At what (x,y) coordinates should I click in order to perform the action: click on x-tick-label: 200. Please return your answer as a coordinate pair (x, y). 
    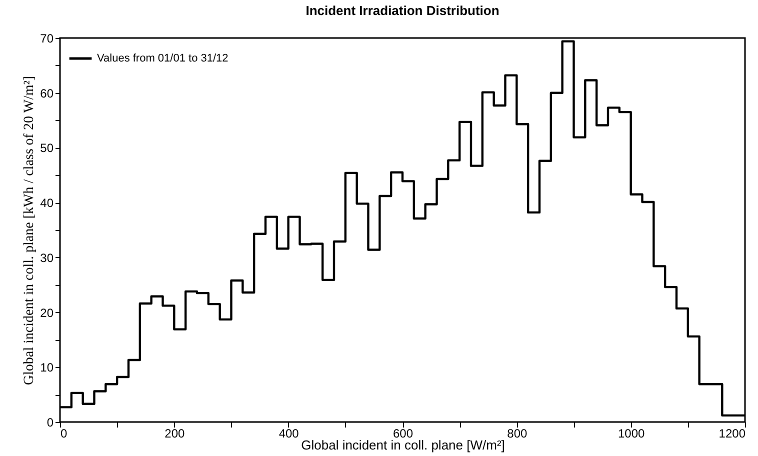
    Looking at the image, I should click on (174, 433).